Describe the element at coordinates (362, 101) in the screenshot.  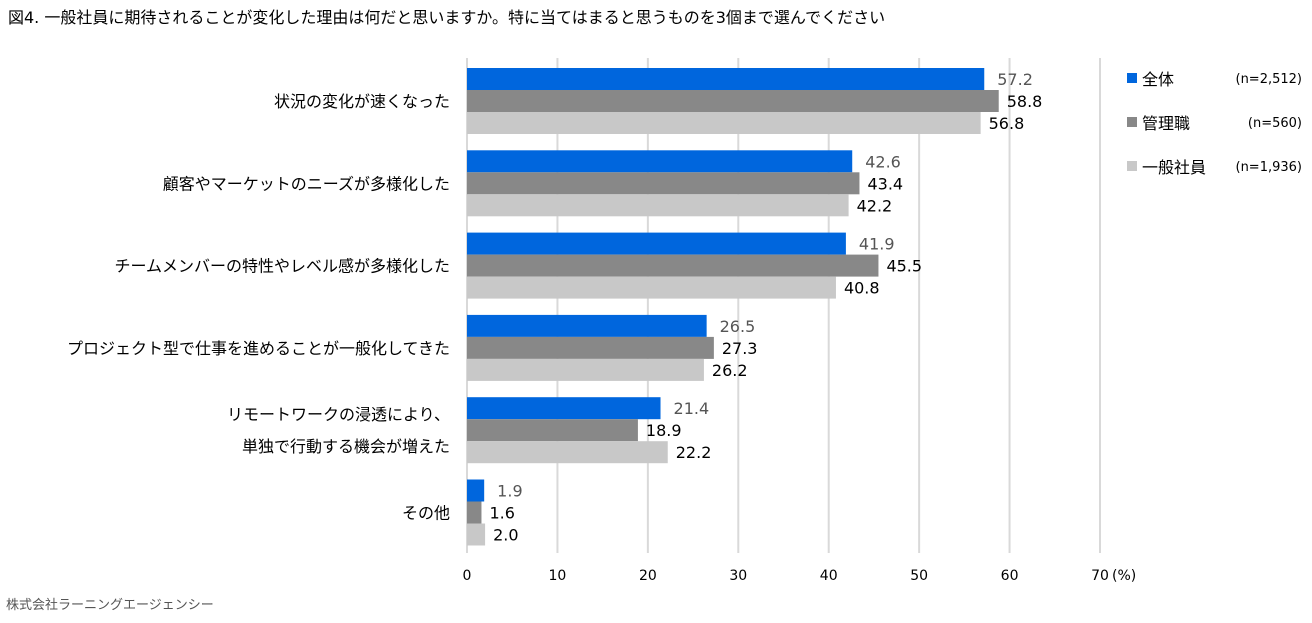
I see `category-label: 状況の変化が速くなった` at that location.